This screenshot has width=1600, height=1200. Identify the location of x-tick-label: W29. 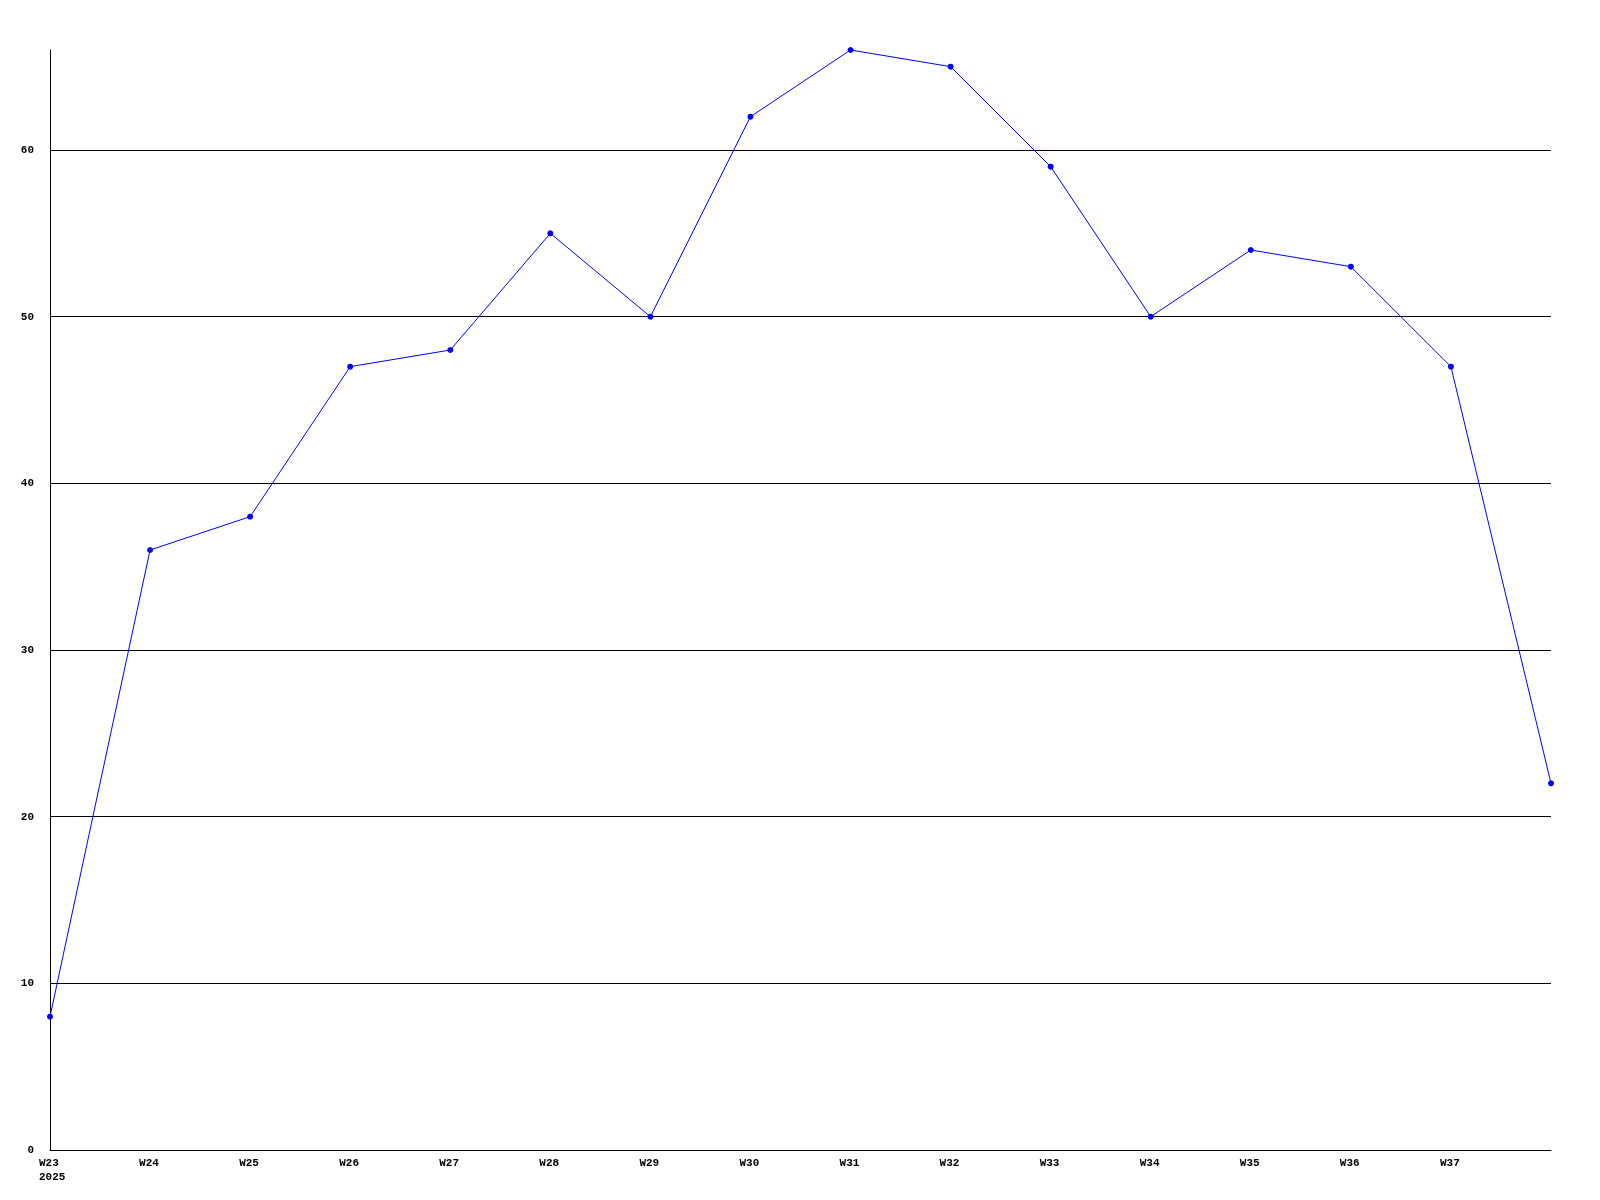
(649, 1163).